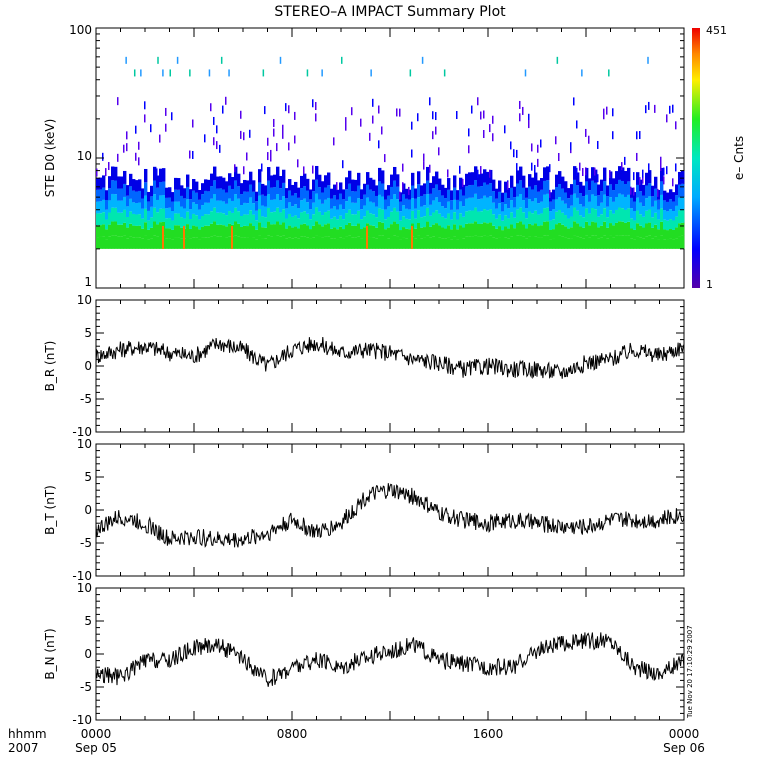 Image resolution: width=780 pixels, height=780 pixels. What do you see at coordinates (88, 333) in the screenshot?
I see `ytick-label: 5` at bounding box center [88, 333].